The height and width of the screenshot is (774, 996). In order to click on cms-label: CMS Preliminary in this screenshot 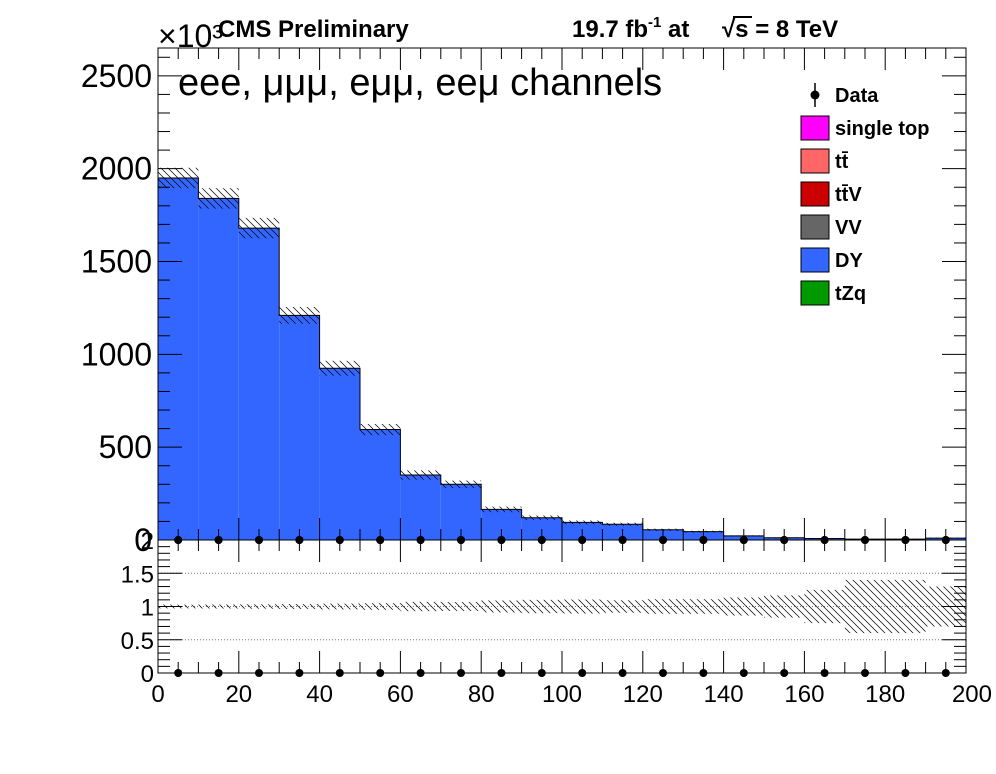, I will do `click(313, 29)`.